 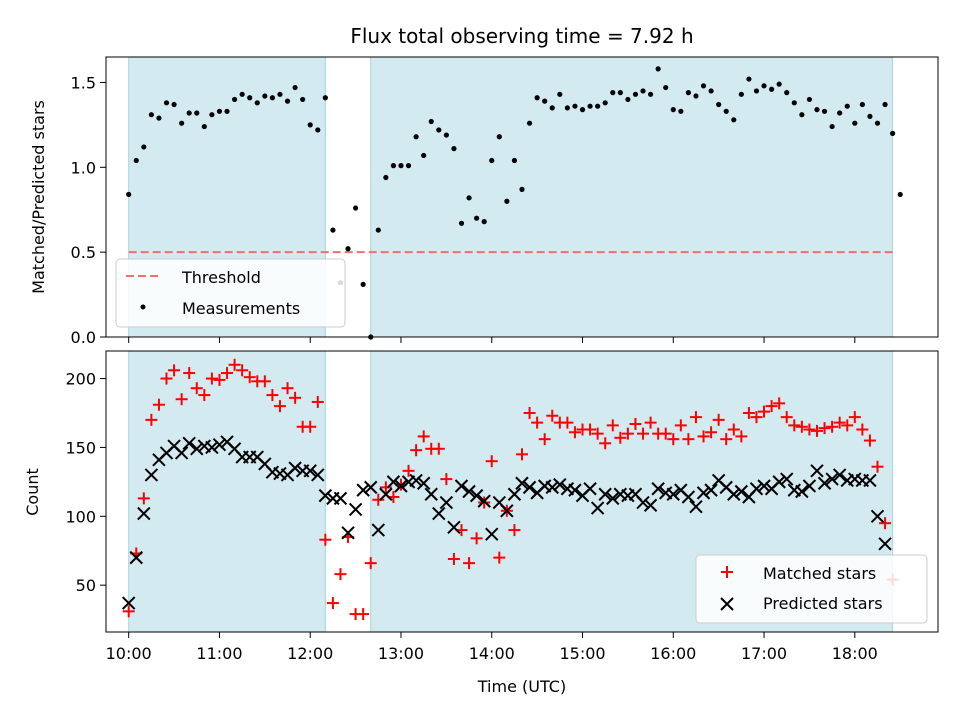 I want to click on y-tick-label-1: 100, so click(x=80, y=516).